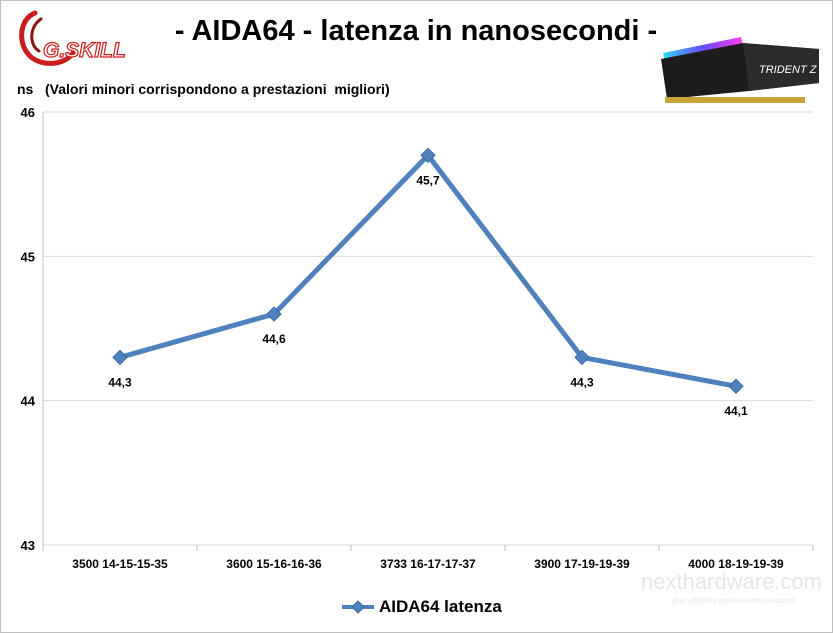  I want to click on data-label: 45,7, so click(428, 180).